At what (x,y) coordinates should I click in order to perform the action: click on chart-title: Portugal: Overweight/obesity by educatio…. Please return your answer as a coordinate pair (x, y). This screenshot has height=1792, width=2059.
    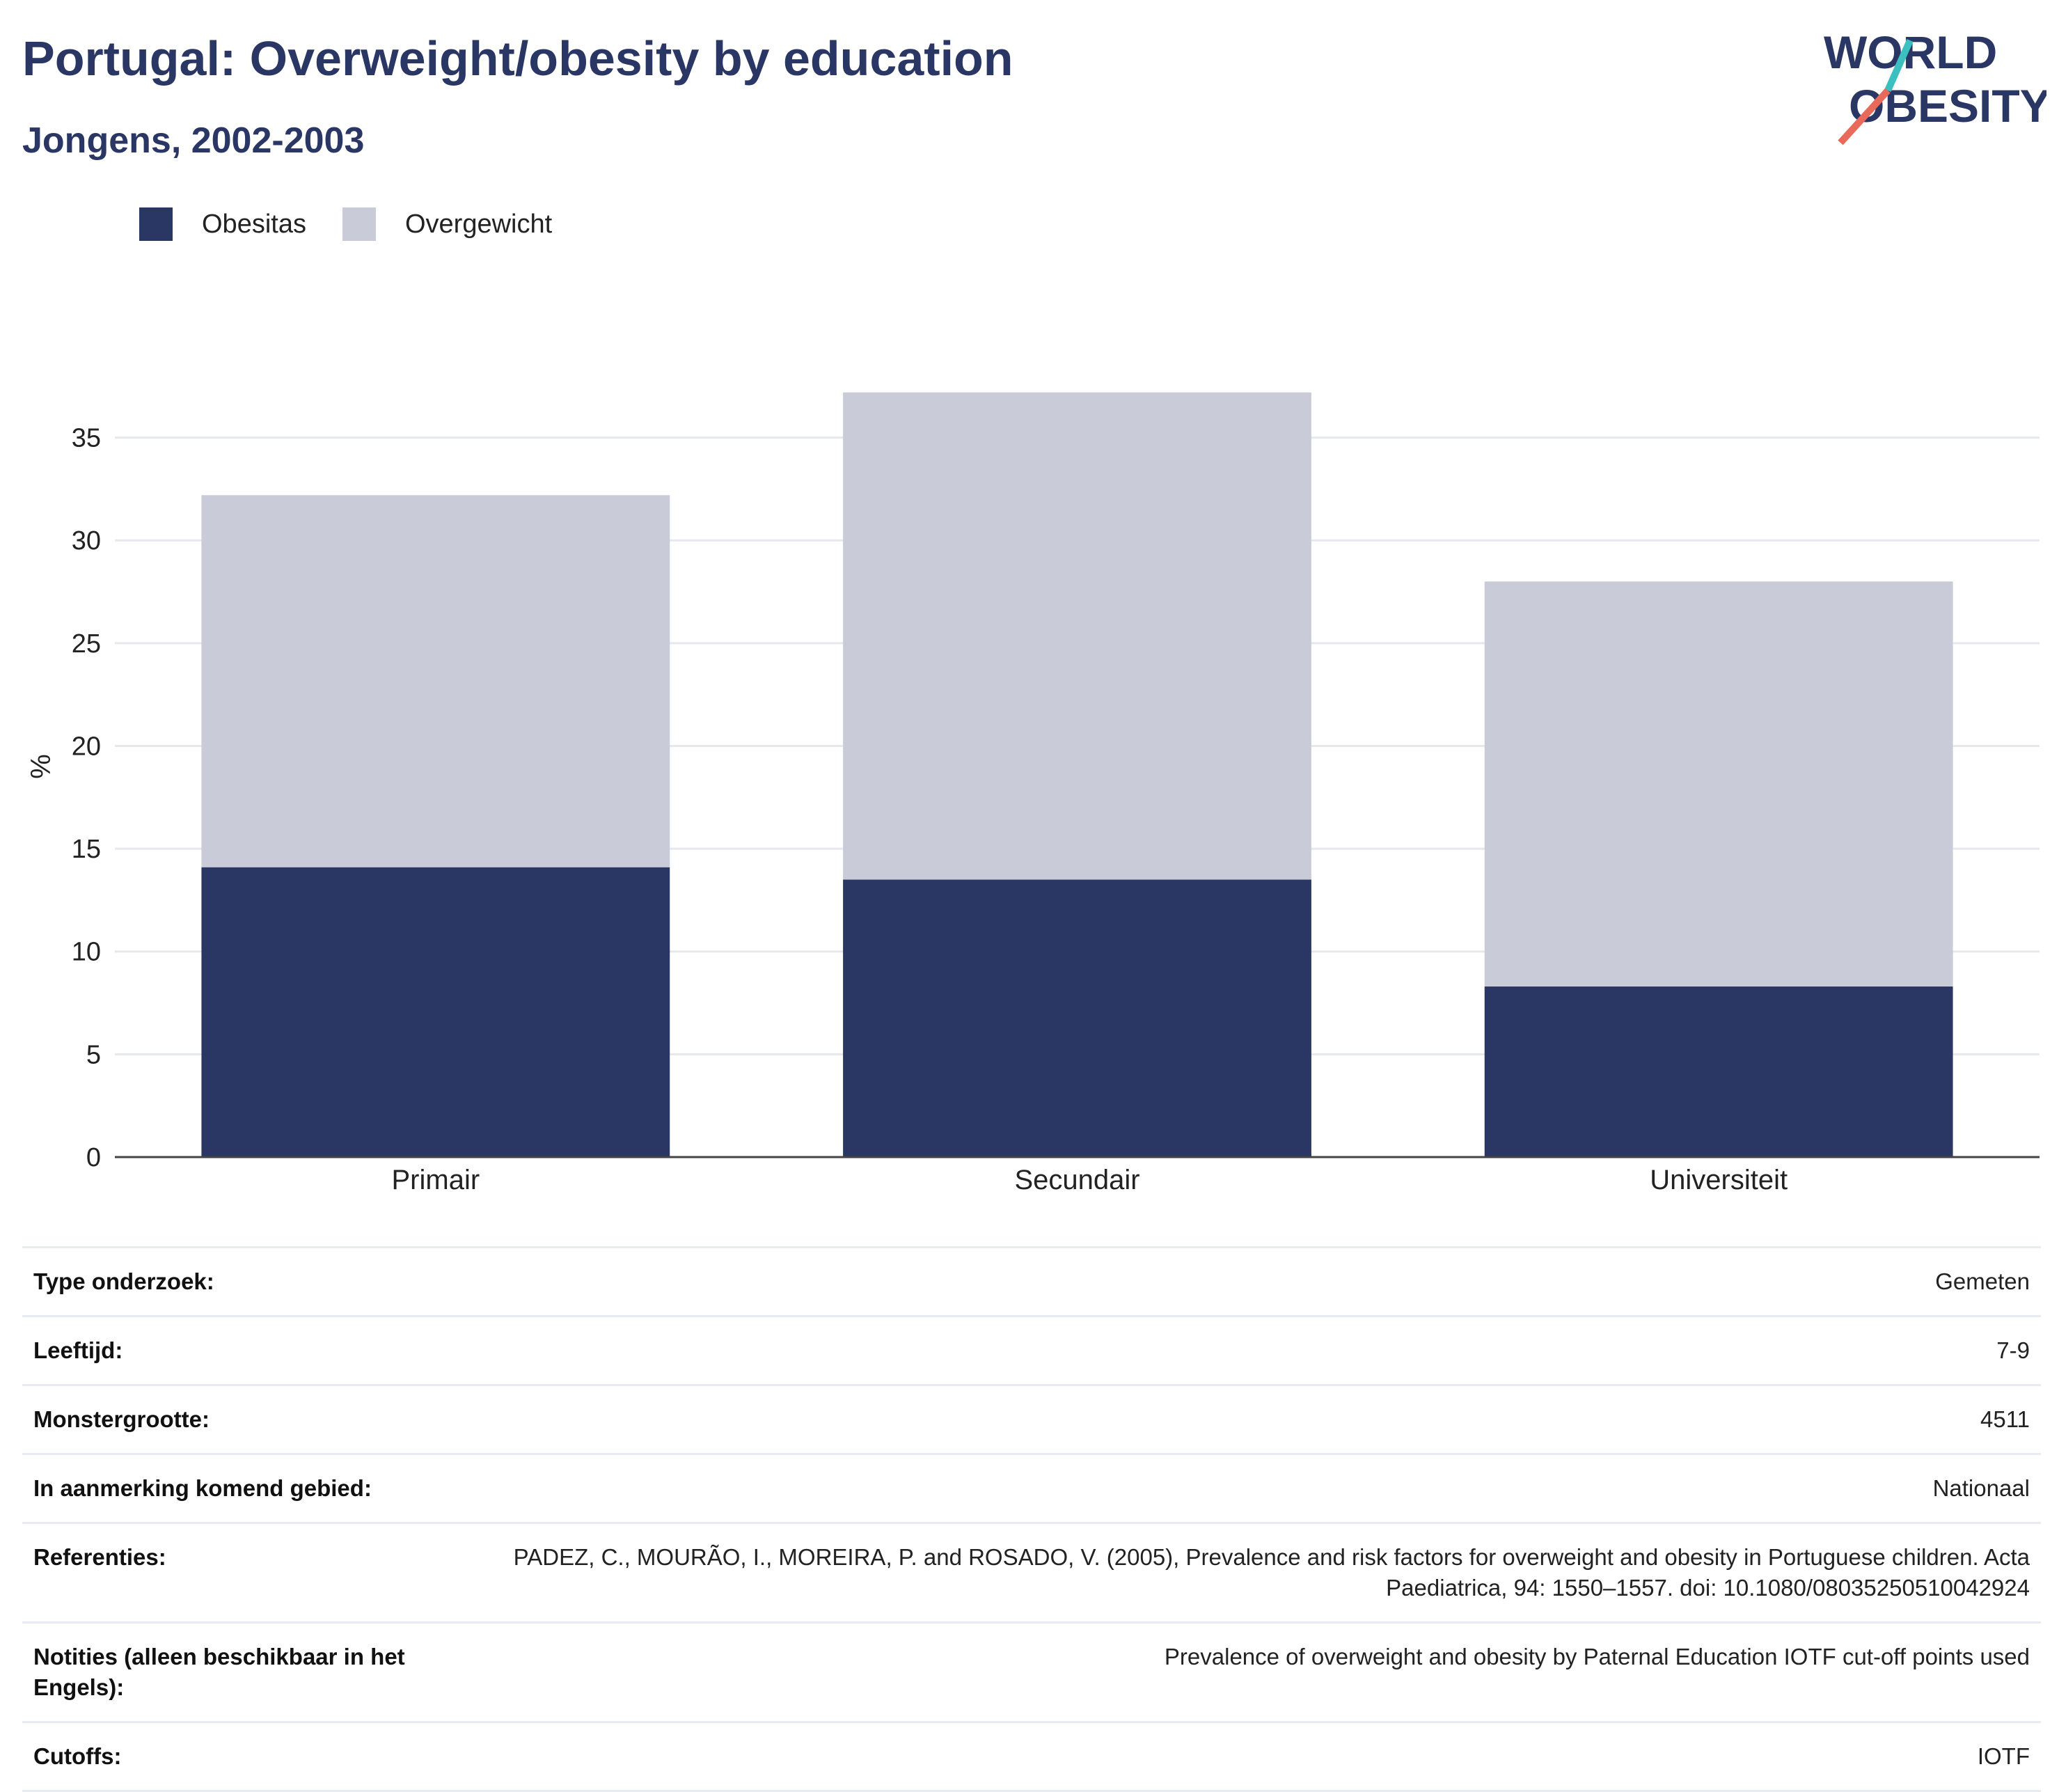
    Looking at the image, I should click on (517, 58).